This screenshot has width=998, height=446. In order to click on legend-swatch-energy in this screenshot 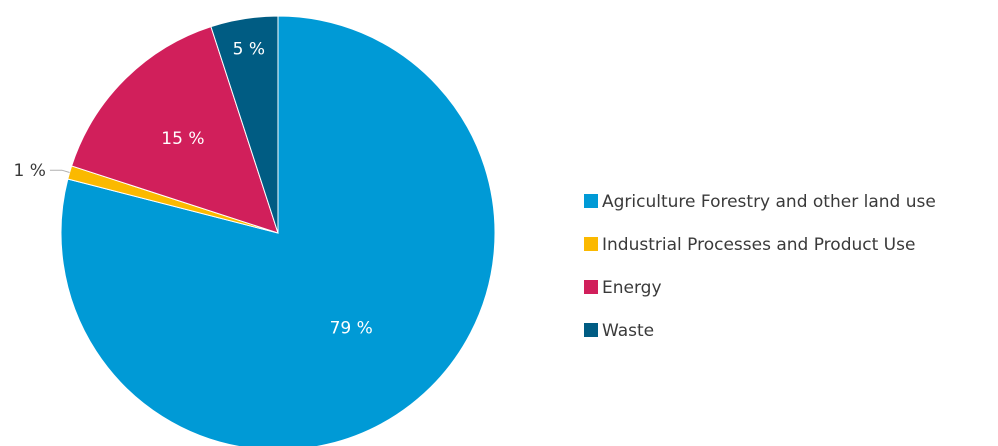, I will do `click(591, 287)`.